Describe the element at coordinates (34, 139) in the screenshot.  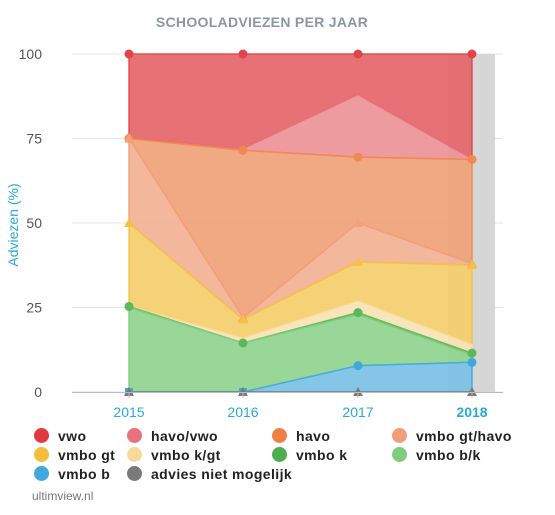
I see `y-tick-label: 75` at that location.